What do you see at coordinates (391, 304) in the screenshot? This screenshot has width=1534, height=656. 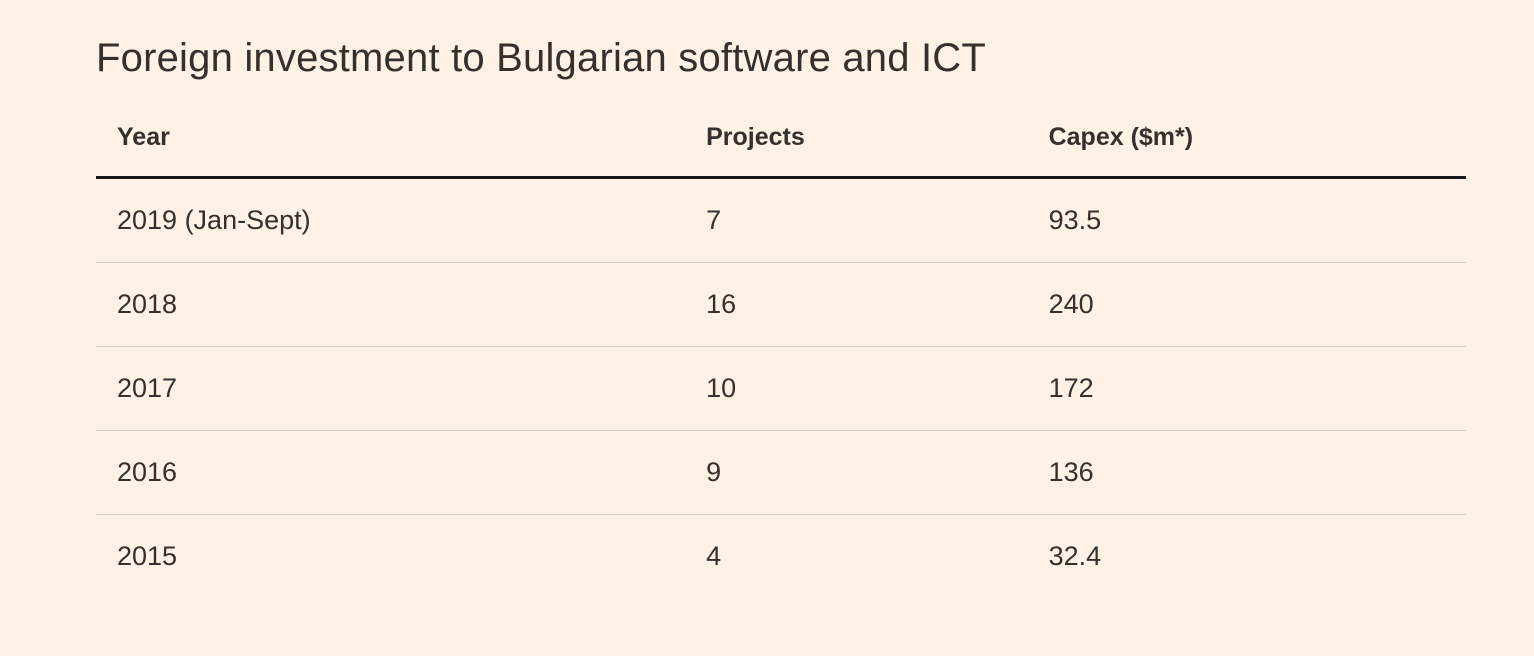 I see `year-cell: 2018` at bounding box center [391, 304].